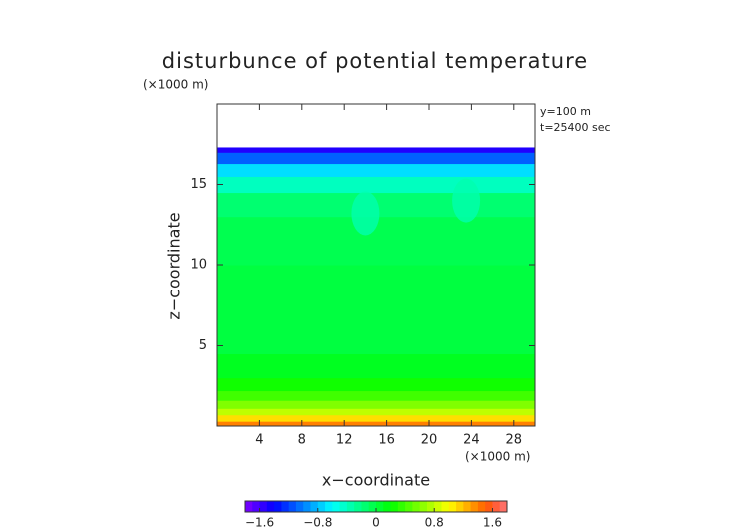  I want to click on x-tick-label: 28, so click(514, 440).